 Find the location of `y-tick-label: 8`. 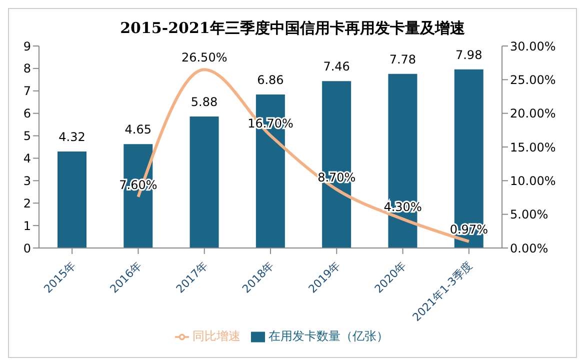

y-tick-label: 8 is located at coordinates (27, 69).